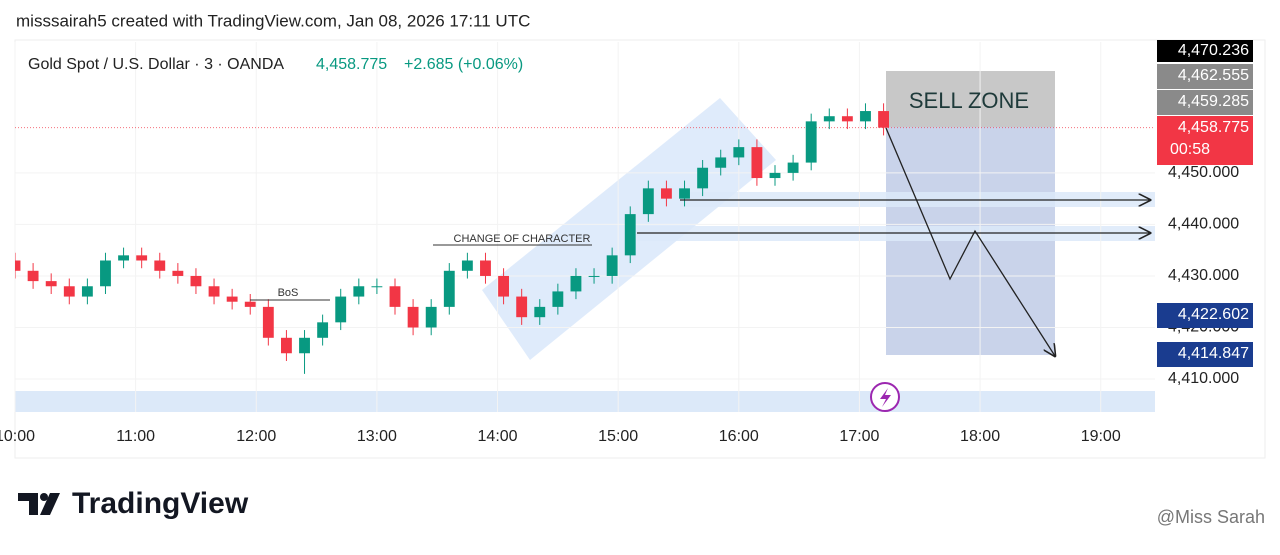 This screenshot has height=555, width=1280. Describe the element at coordinates (498, 436) in the screenshot. I see `x-tick-label: 14:00` at that location.